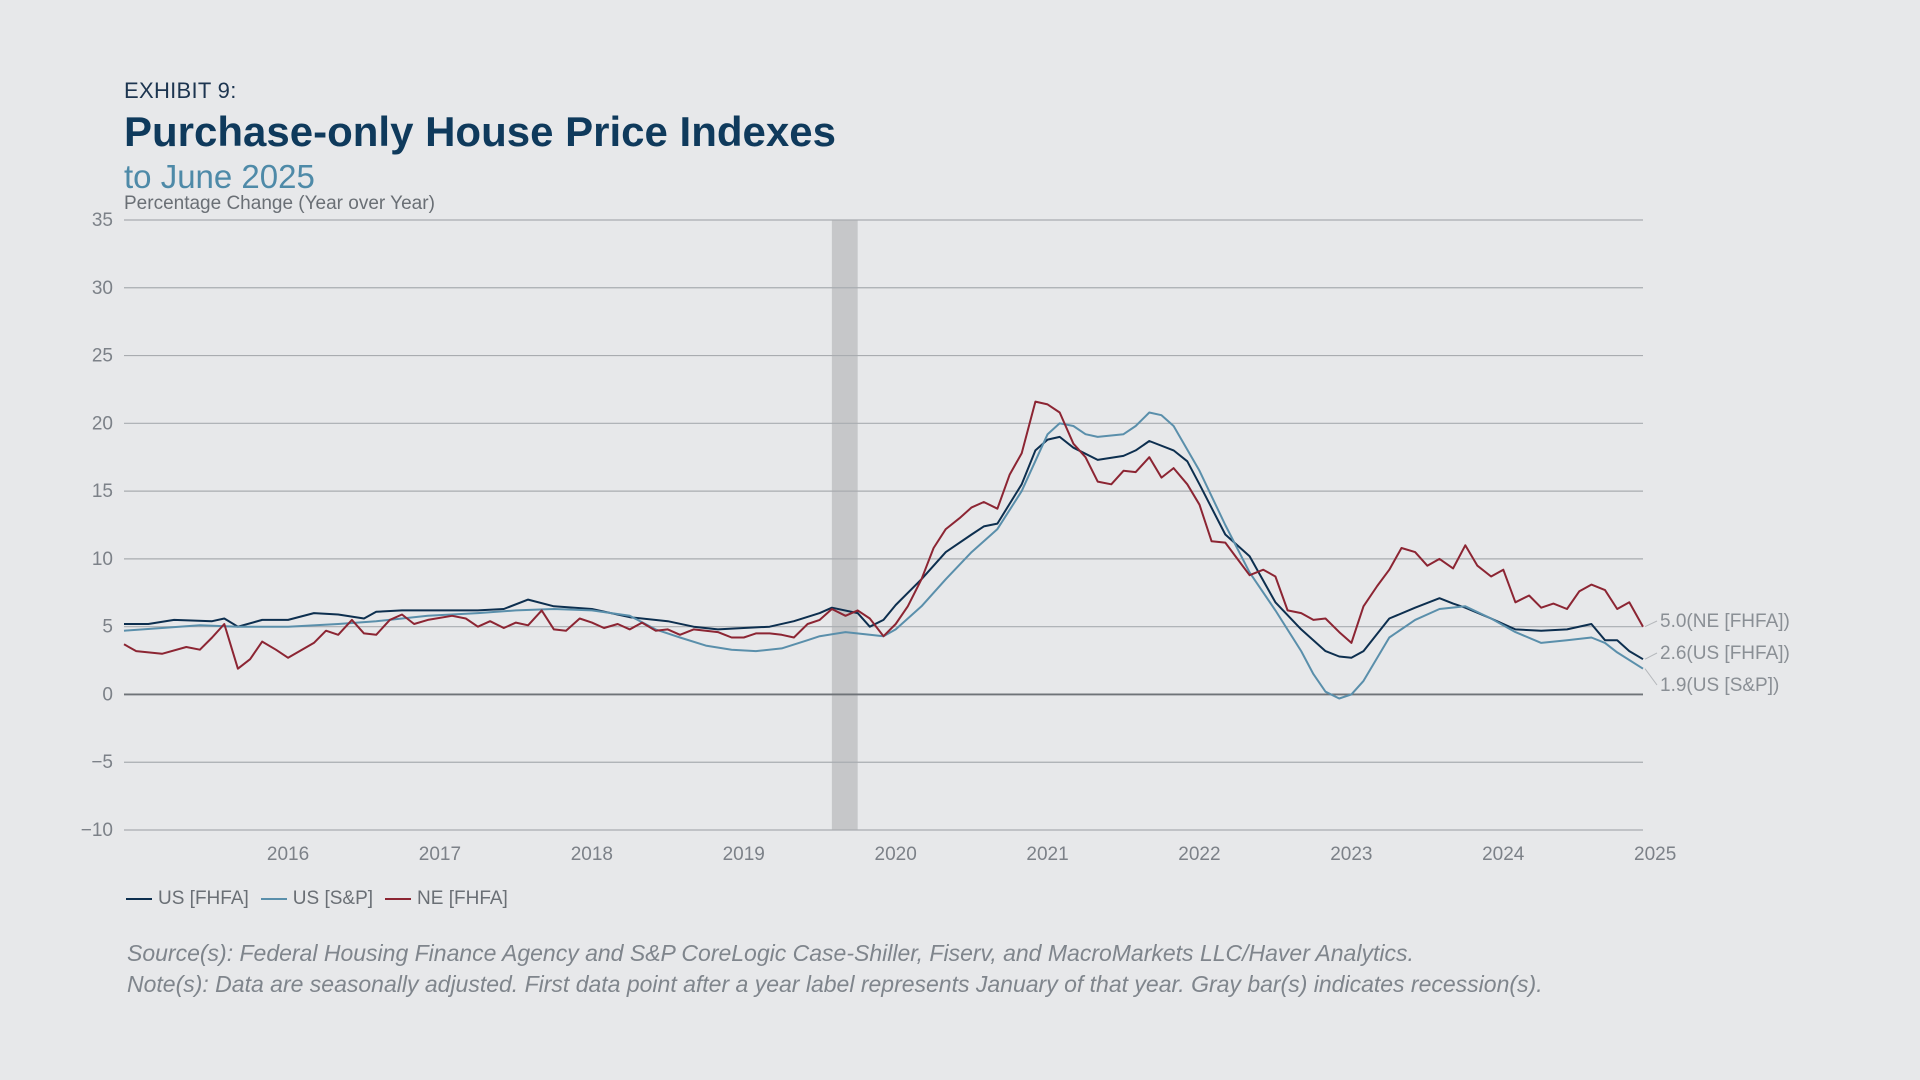 Image resolution: width=1920 pixels, height=1080 pixels. I want to click on legend-swatch-ne-fhfa, so click(398, 899).